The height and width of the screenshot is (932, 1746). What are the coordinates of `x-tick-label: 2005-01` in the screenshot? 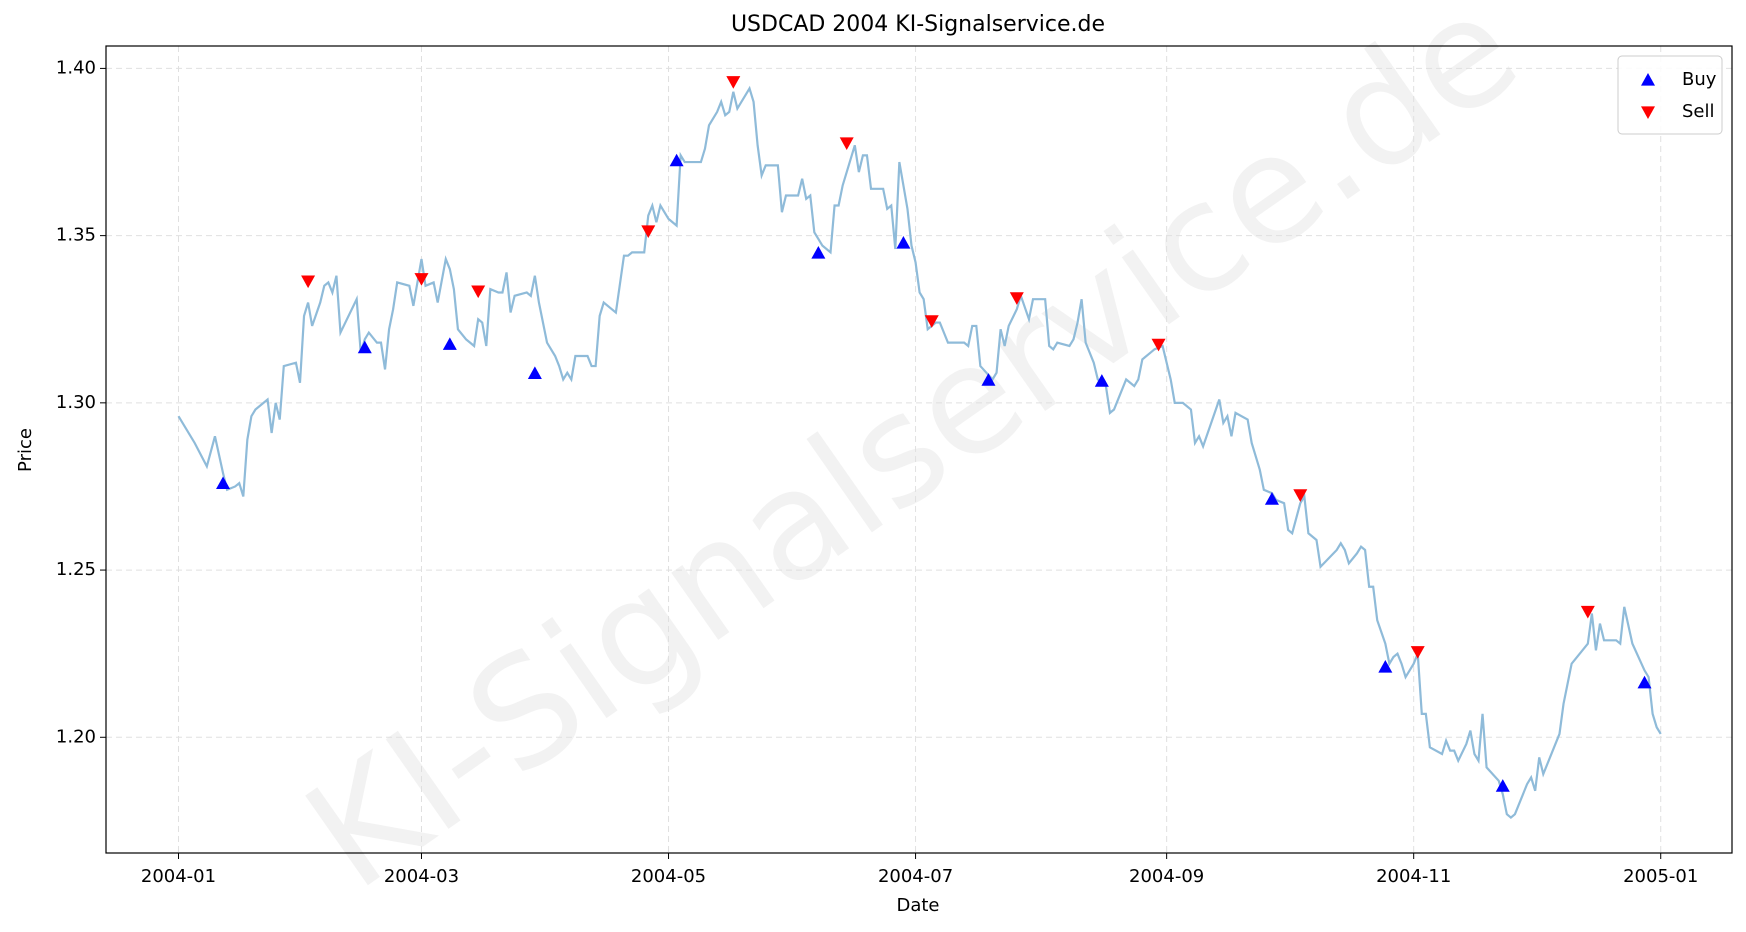 It's located at (1660, 876).